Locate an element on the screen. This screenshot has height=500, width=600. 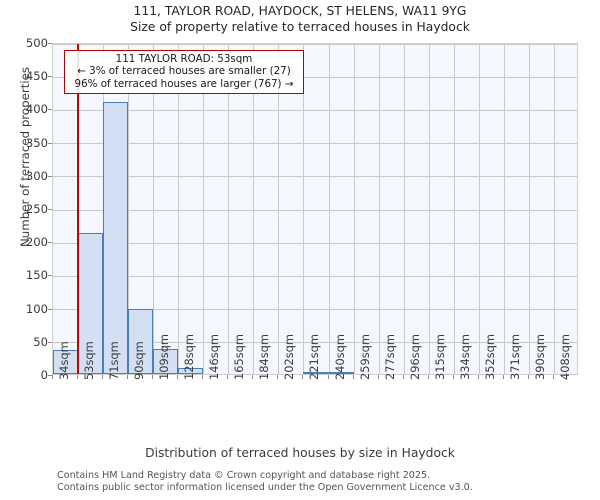
x-axis-tick-label: 259sqm is located at coordinates (364, 356).